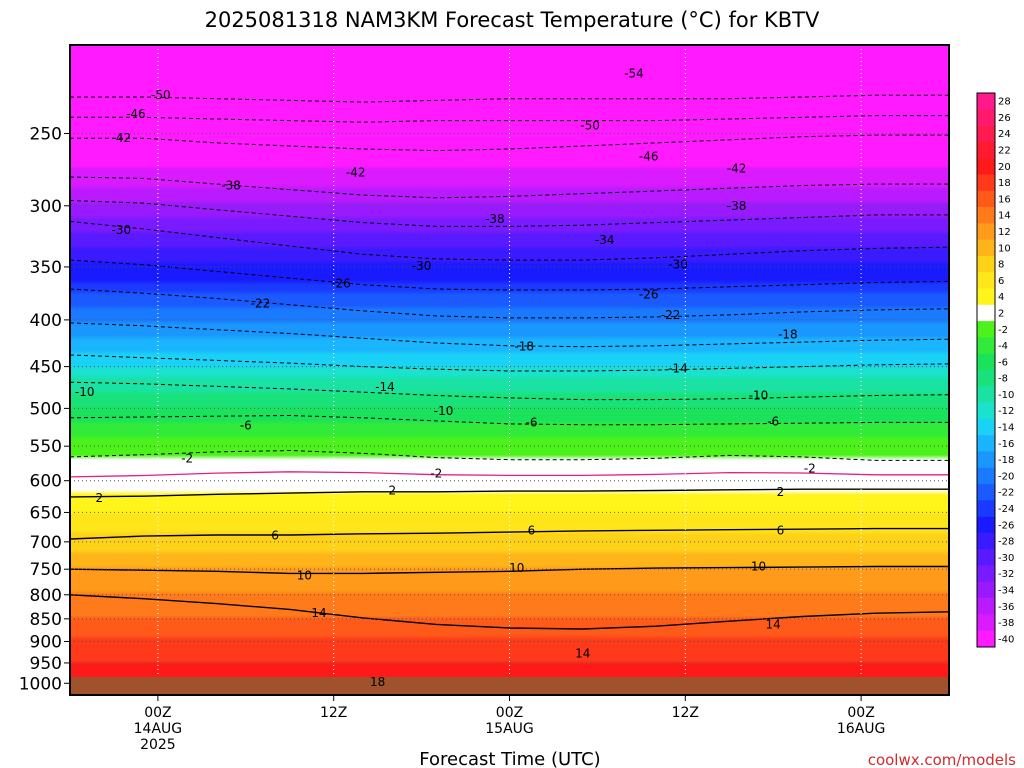 This screenshot has width=1024, height=768. Describe the element at coordinates (942, 759) in the screenshot. I see `credit-text: coolwx.com/models` at that location.